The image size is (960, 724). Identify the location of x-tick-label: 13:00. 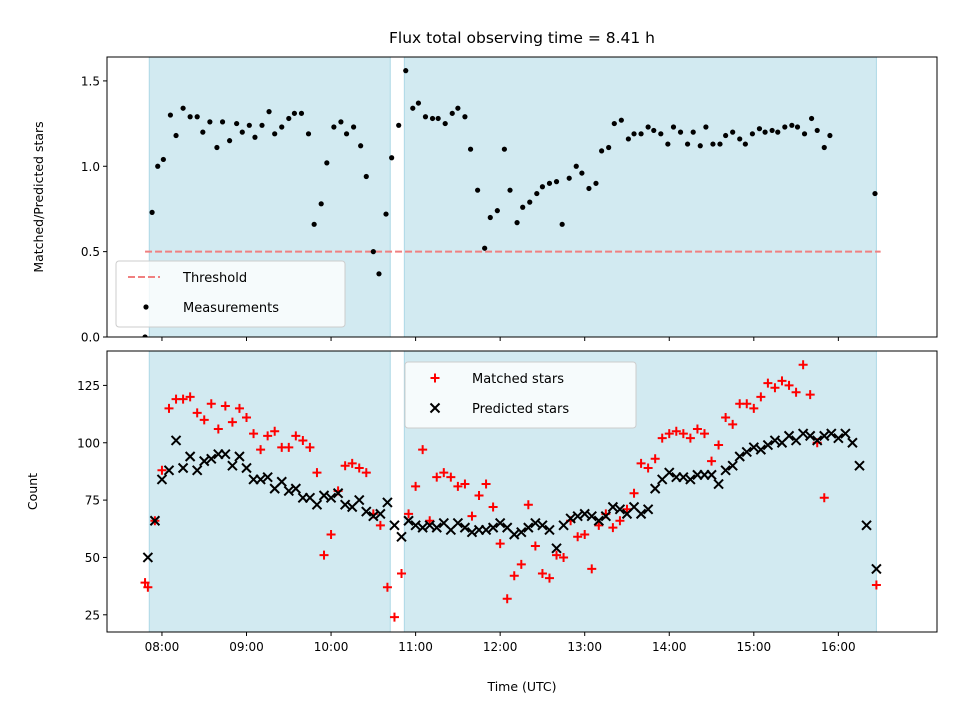
(584, 647).